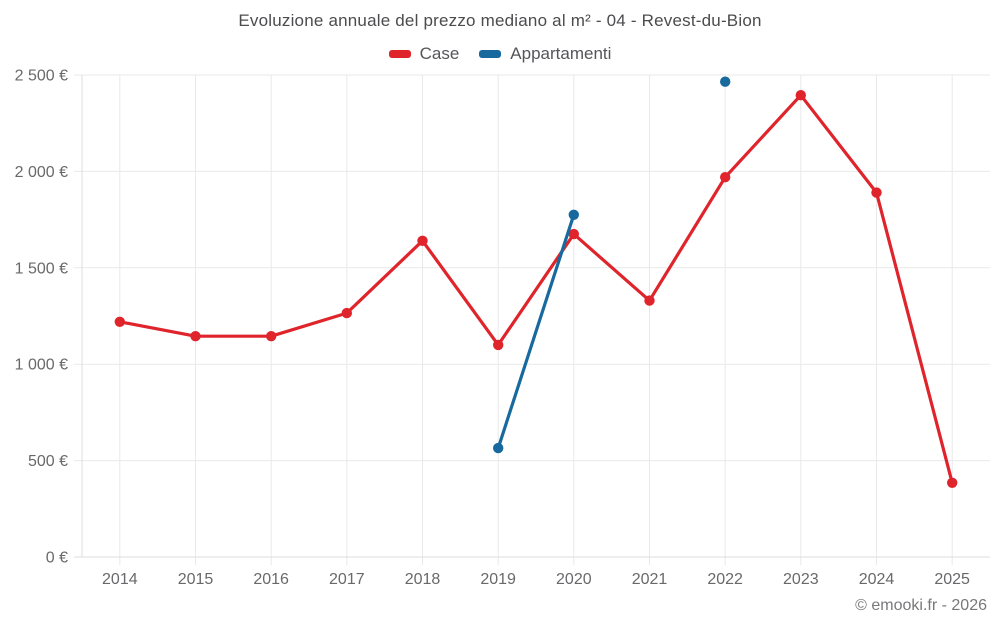 The image size is (1000, 625). I want to click on legend-item-appartamenti: Appartamenti, so click(545, 54).